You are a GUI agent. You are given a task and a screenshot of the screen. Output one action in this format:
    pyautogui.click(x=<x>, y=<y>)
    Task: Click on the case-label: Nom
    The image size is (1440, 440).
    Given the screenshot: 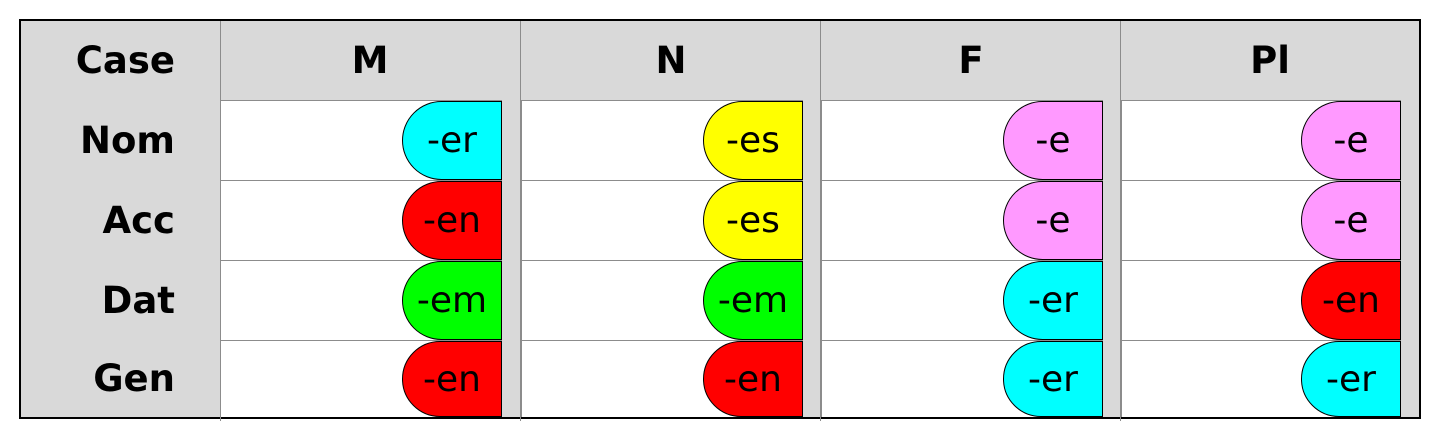 What is the action you would take?
    pyautogui.click(x=127, y=140)
    